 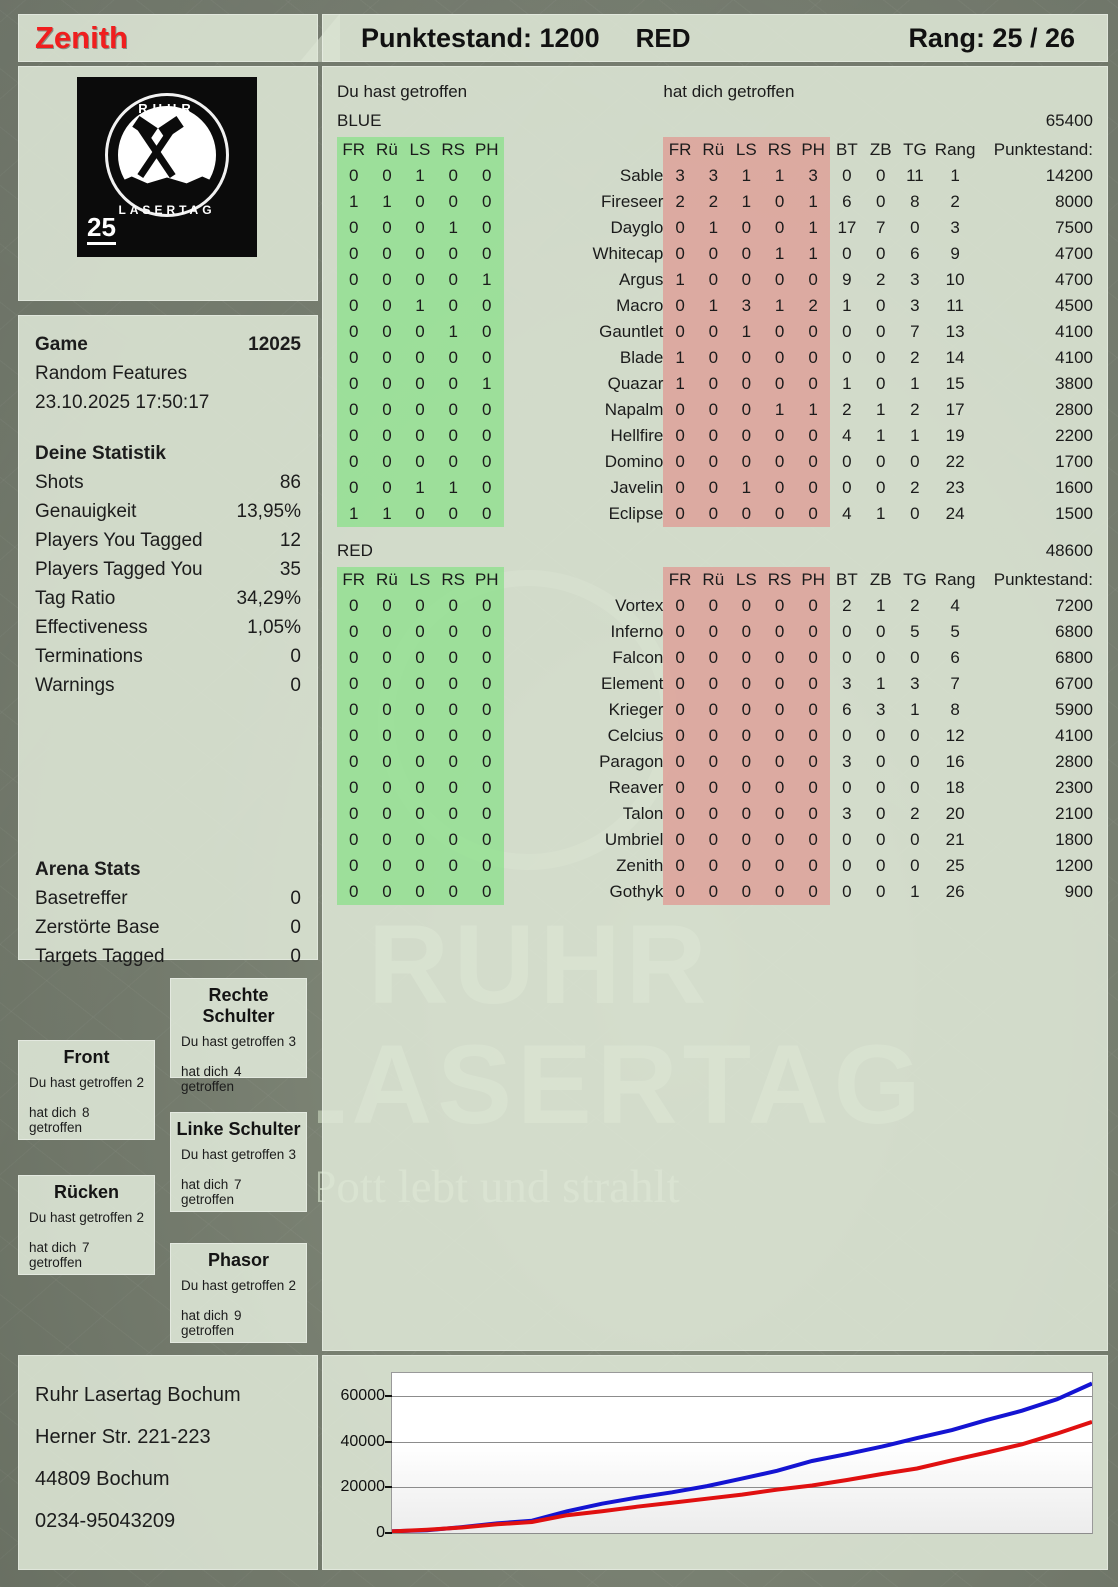 I want to click on table-row: 0 0 1 0 0 Macro 0 1 3 1 2 1 0 3 11 4500, so click(x=715, y=306).